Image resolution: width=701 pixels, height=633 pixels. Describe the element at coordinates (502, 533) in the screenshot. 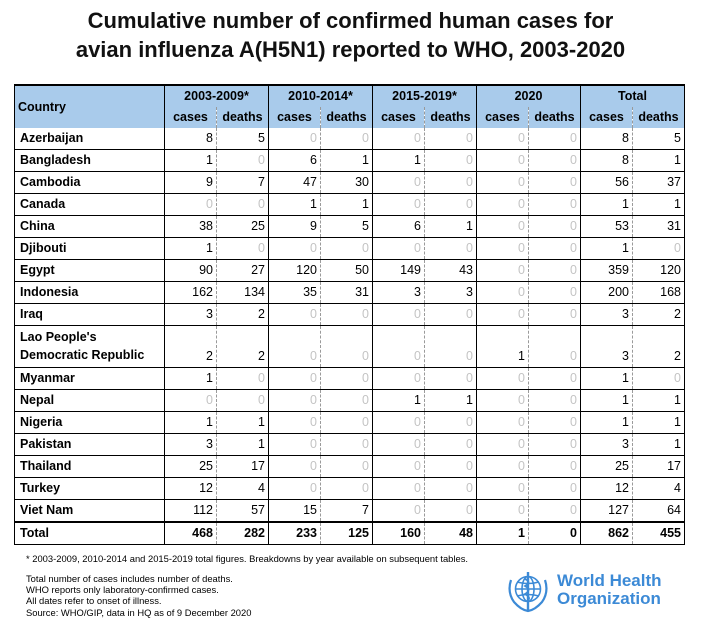

I see `total-cases-cell: 1` at that location.